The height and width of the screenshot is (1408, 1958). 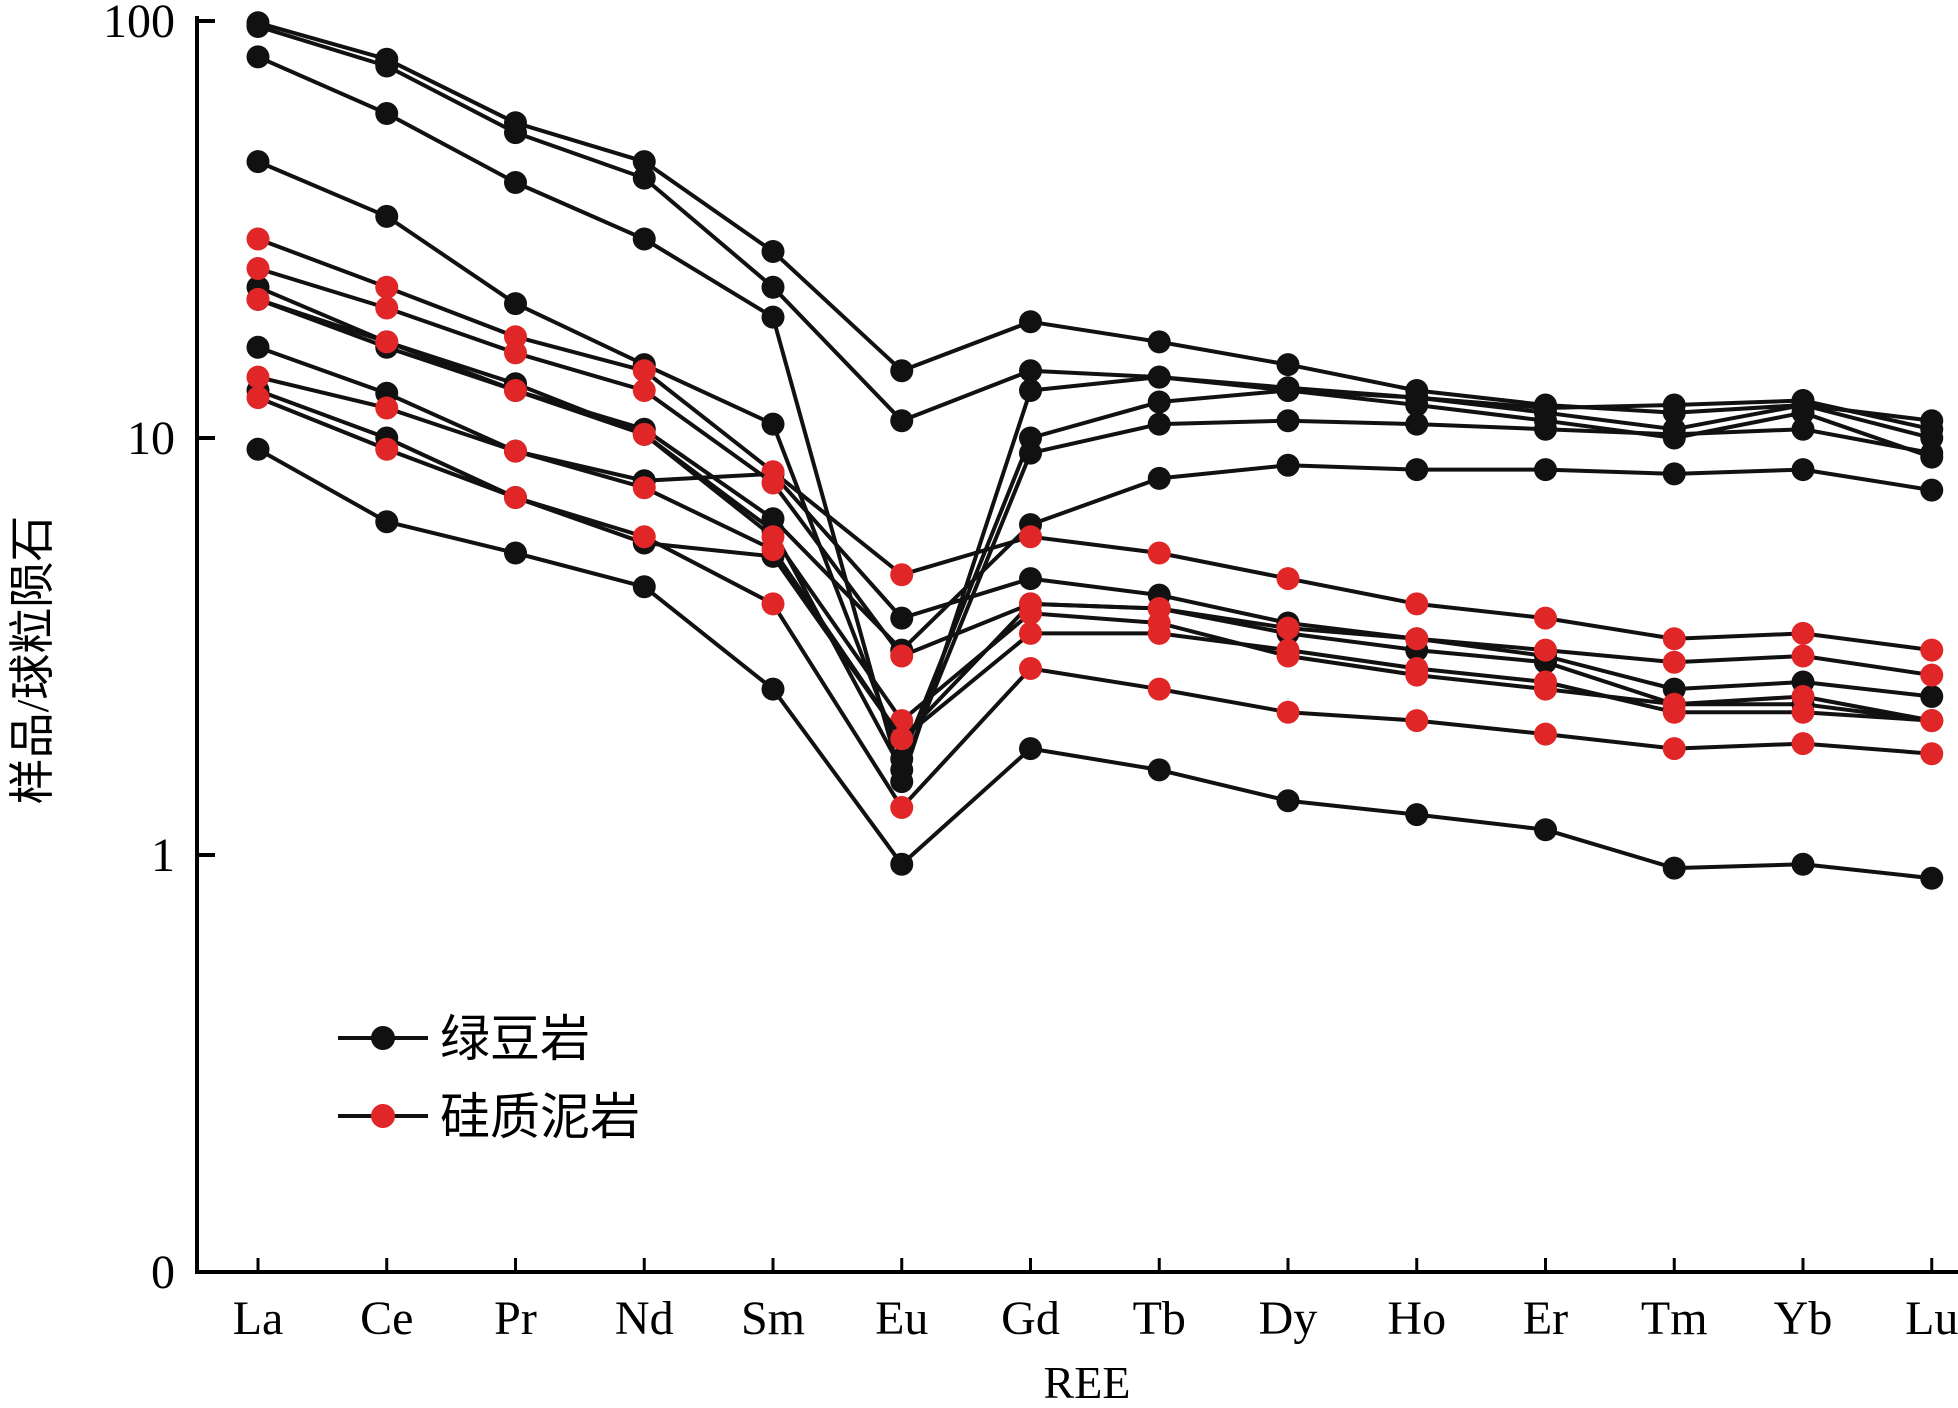 I want to click on legend-item-1: 绿豆岩, so click(x=464, y=1039).